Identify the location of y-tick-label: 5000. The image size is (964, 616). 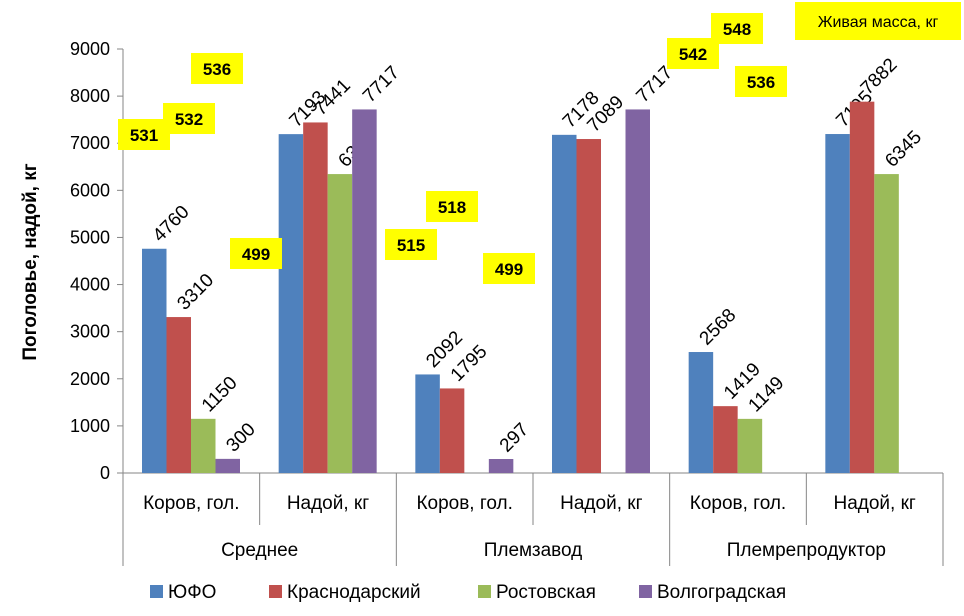
(90, 237).